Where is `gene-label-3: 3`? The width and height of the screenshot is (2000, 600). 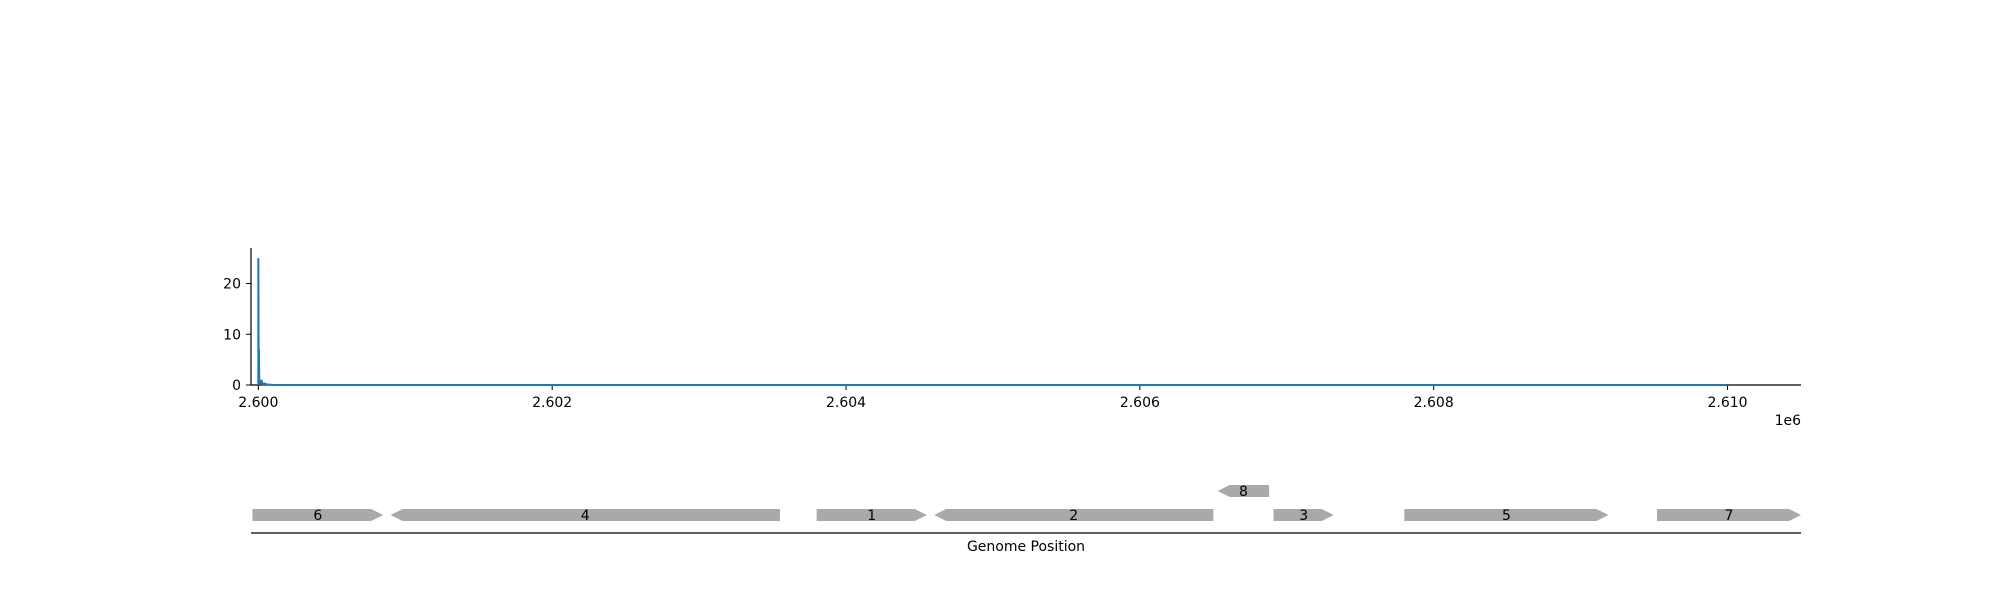
gene-label-3: 3 is located at coordinates (1303, 516).